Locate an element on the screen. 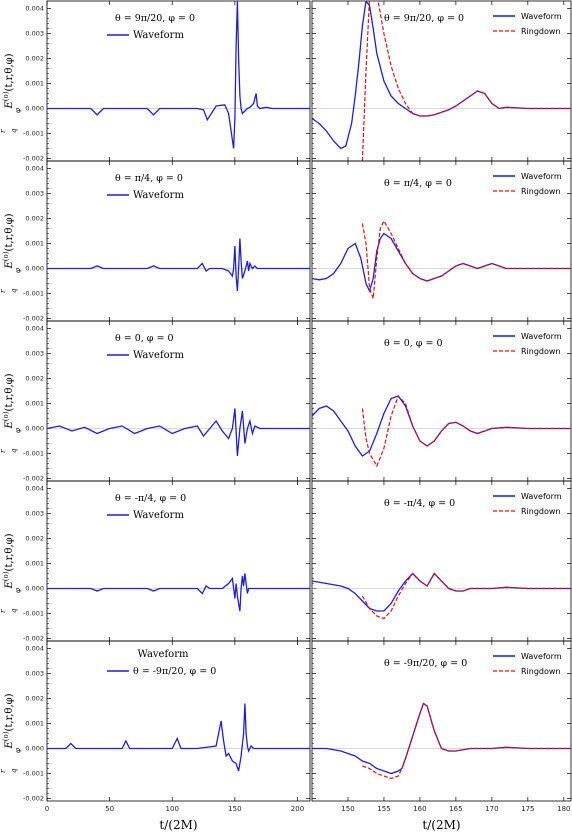  right-x-tick-label: 150 is located at coordinates (347, 809).